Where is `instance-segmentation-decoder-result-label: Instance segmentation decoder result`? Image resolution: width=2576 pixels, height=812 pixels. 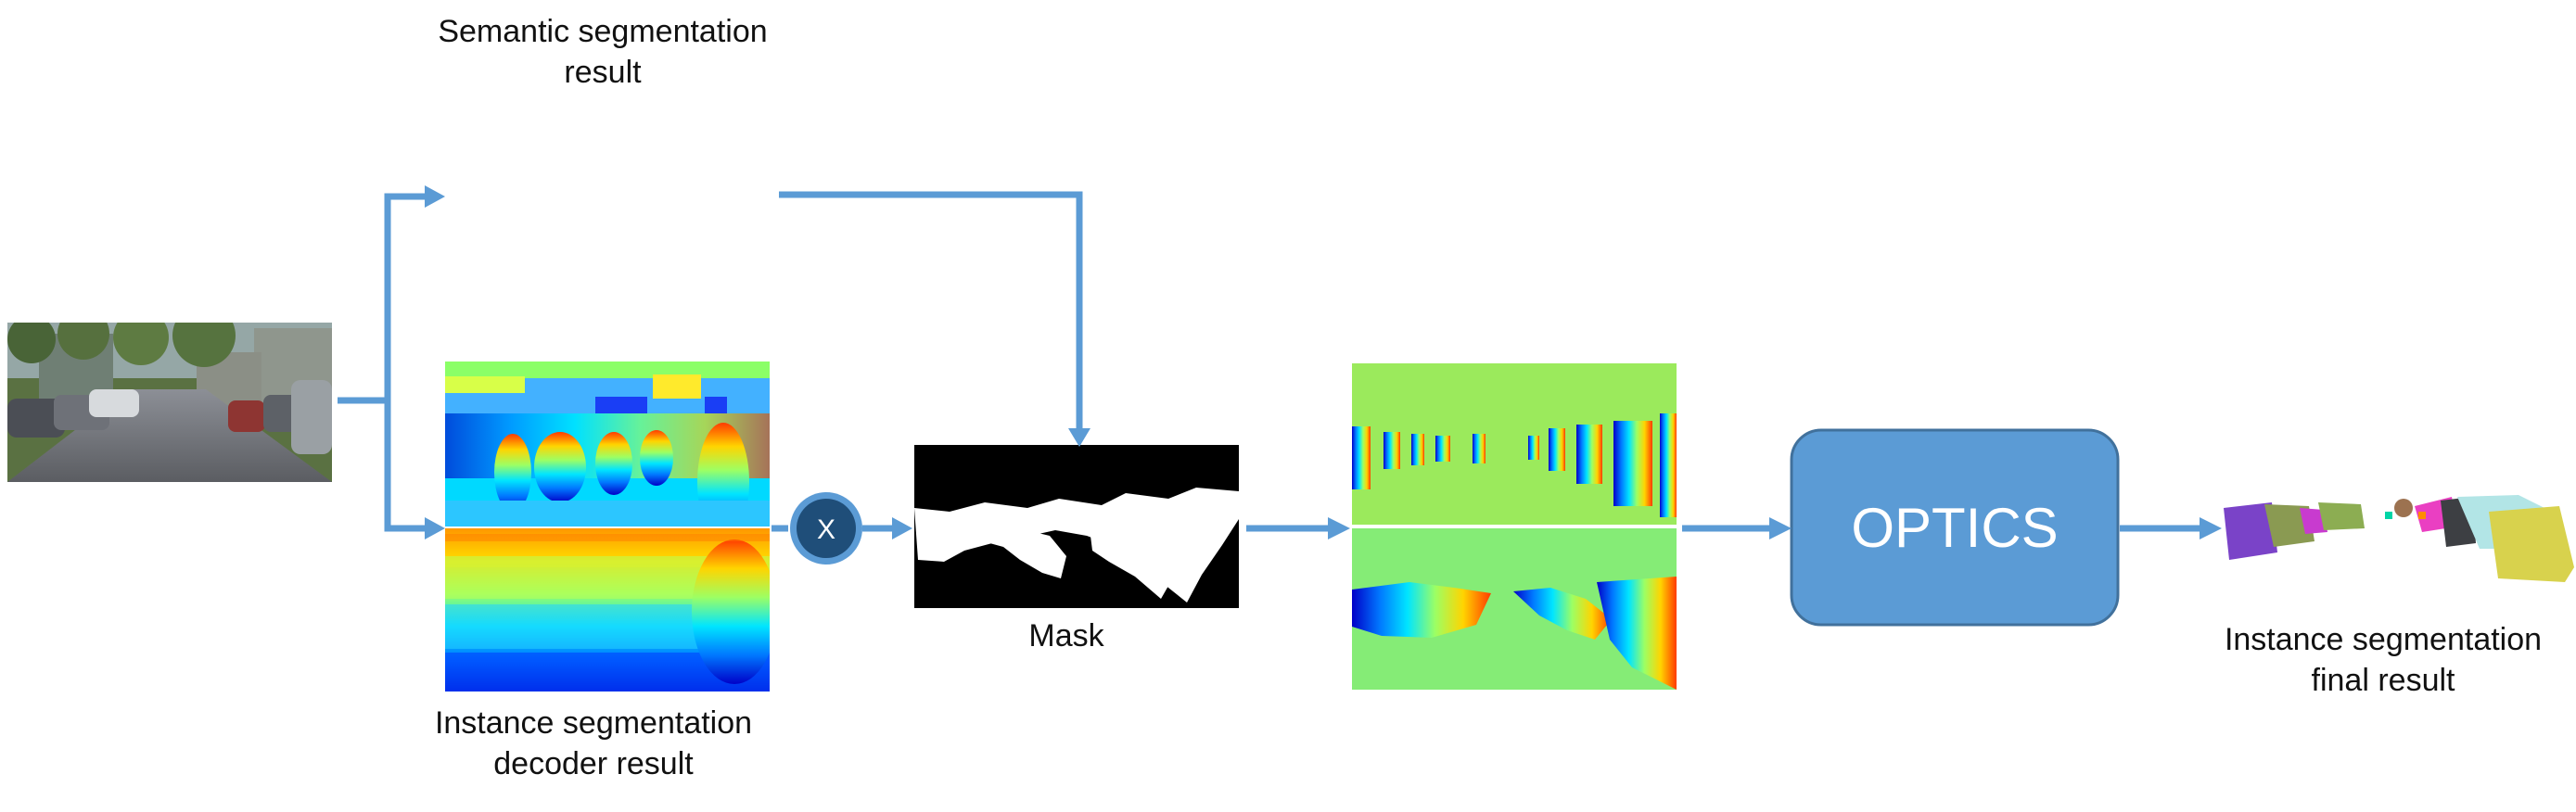
instance-segmentation-decoder-result-label: Instance segmentation decoder result is located at coordinates (593, 743).